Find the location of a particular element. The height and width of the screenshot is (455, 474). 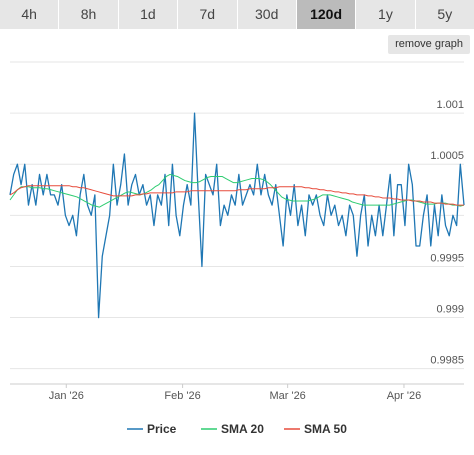

legend-price: Price is located at coordinates (152, 429).